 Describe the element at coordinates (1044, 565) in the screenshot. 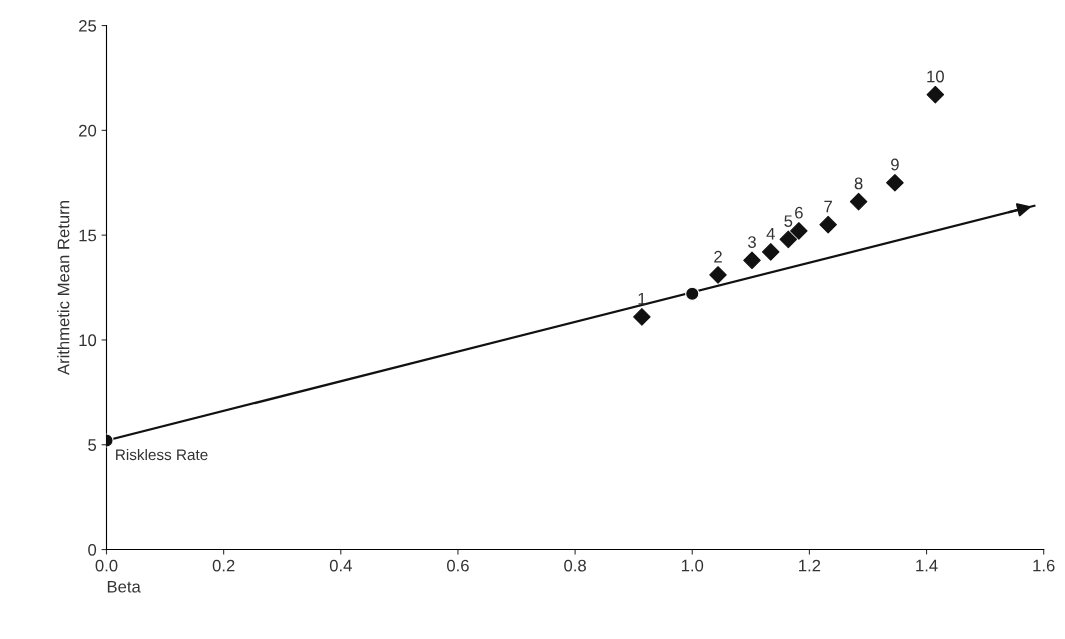

I see `x-tick-label: 1.6` at that location.